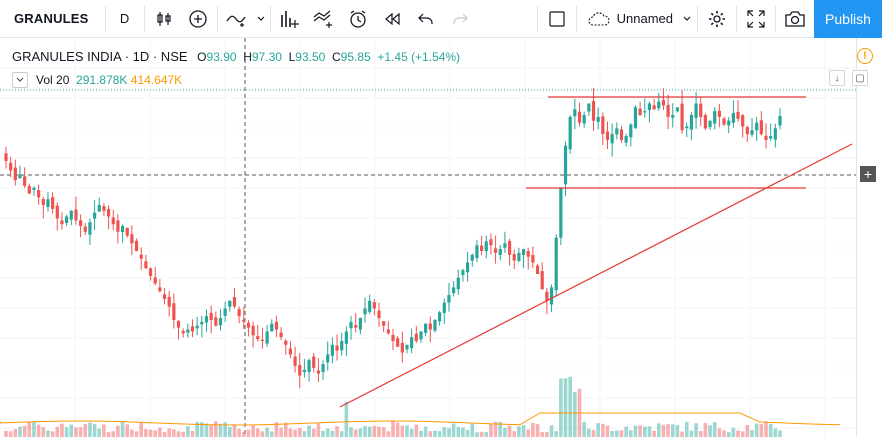  What do you see at coordinates (221, 57) in the screenshot?
I see `open-value: 93.90` at bounding box center [221, 57].